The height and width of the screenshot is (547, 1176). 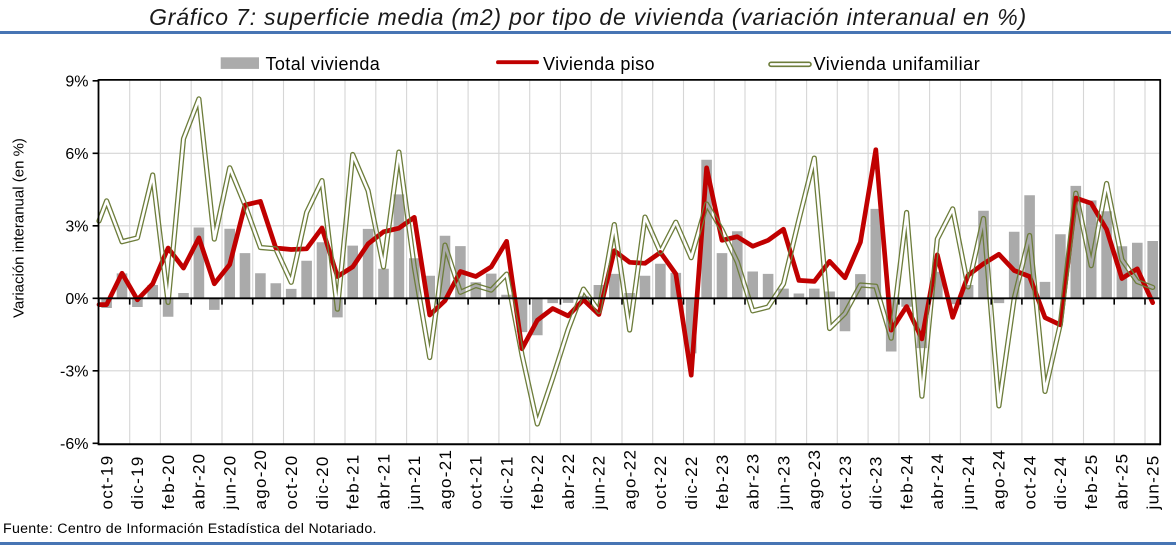 I want to click on svg-text: dic-19, so click(x=137, y=482).